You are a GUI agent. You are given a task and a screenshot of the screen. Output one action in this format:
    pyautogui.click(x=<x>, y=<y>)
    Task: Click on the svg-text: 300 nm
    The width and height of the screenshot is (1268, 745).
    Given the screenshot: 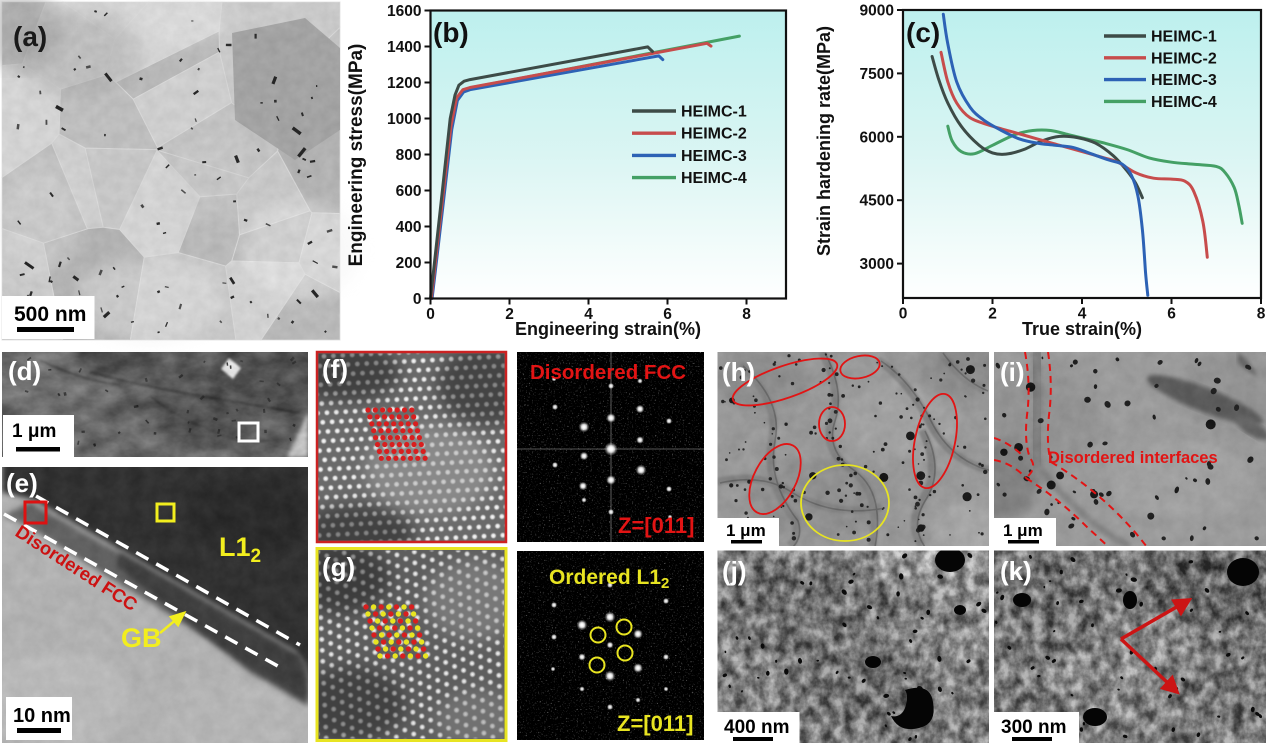 What is the action you would take?
    pyautogui.click(x=1033, y=727)
    